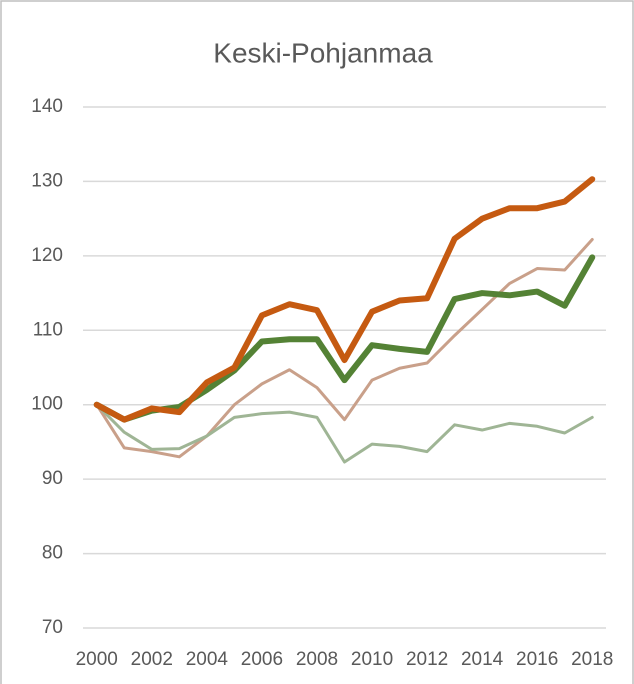  What do you see at coordinates (52, 627) in the screenshot?
I see `y-tick-label: 70` at bounding box center [52, 627].